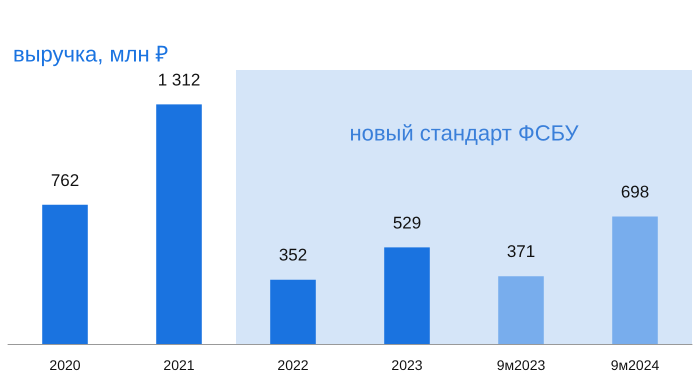 Image resolution: width=700 pixels, height=384 pixels. Describe the element at coordinates (293, 255) in the screenshot. I see `data-label: 352` at that location.